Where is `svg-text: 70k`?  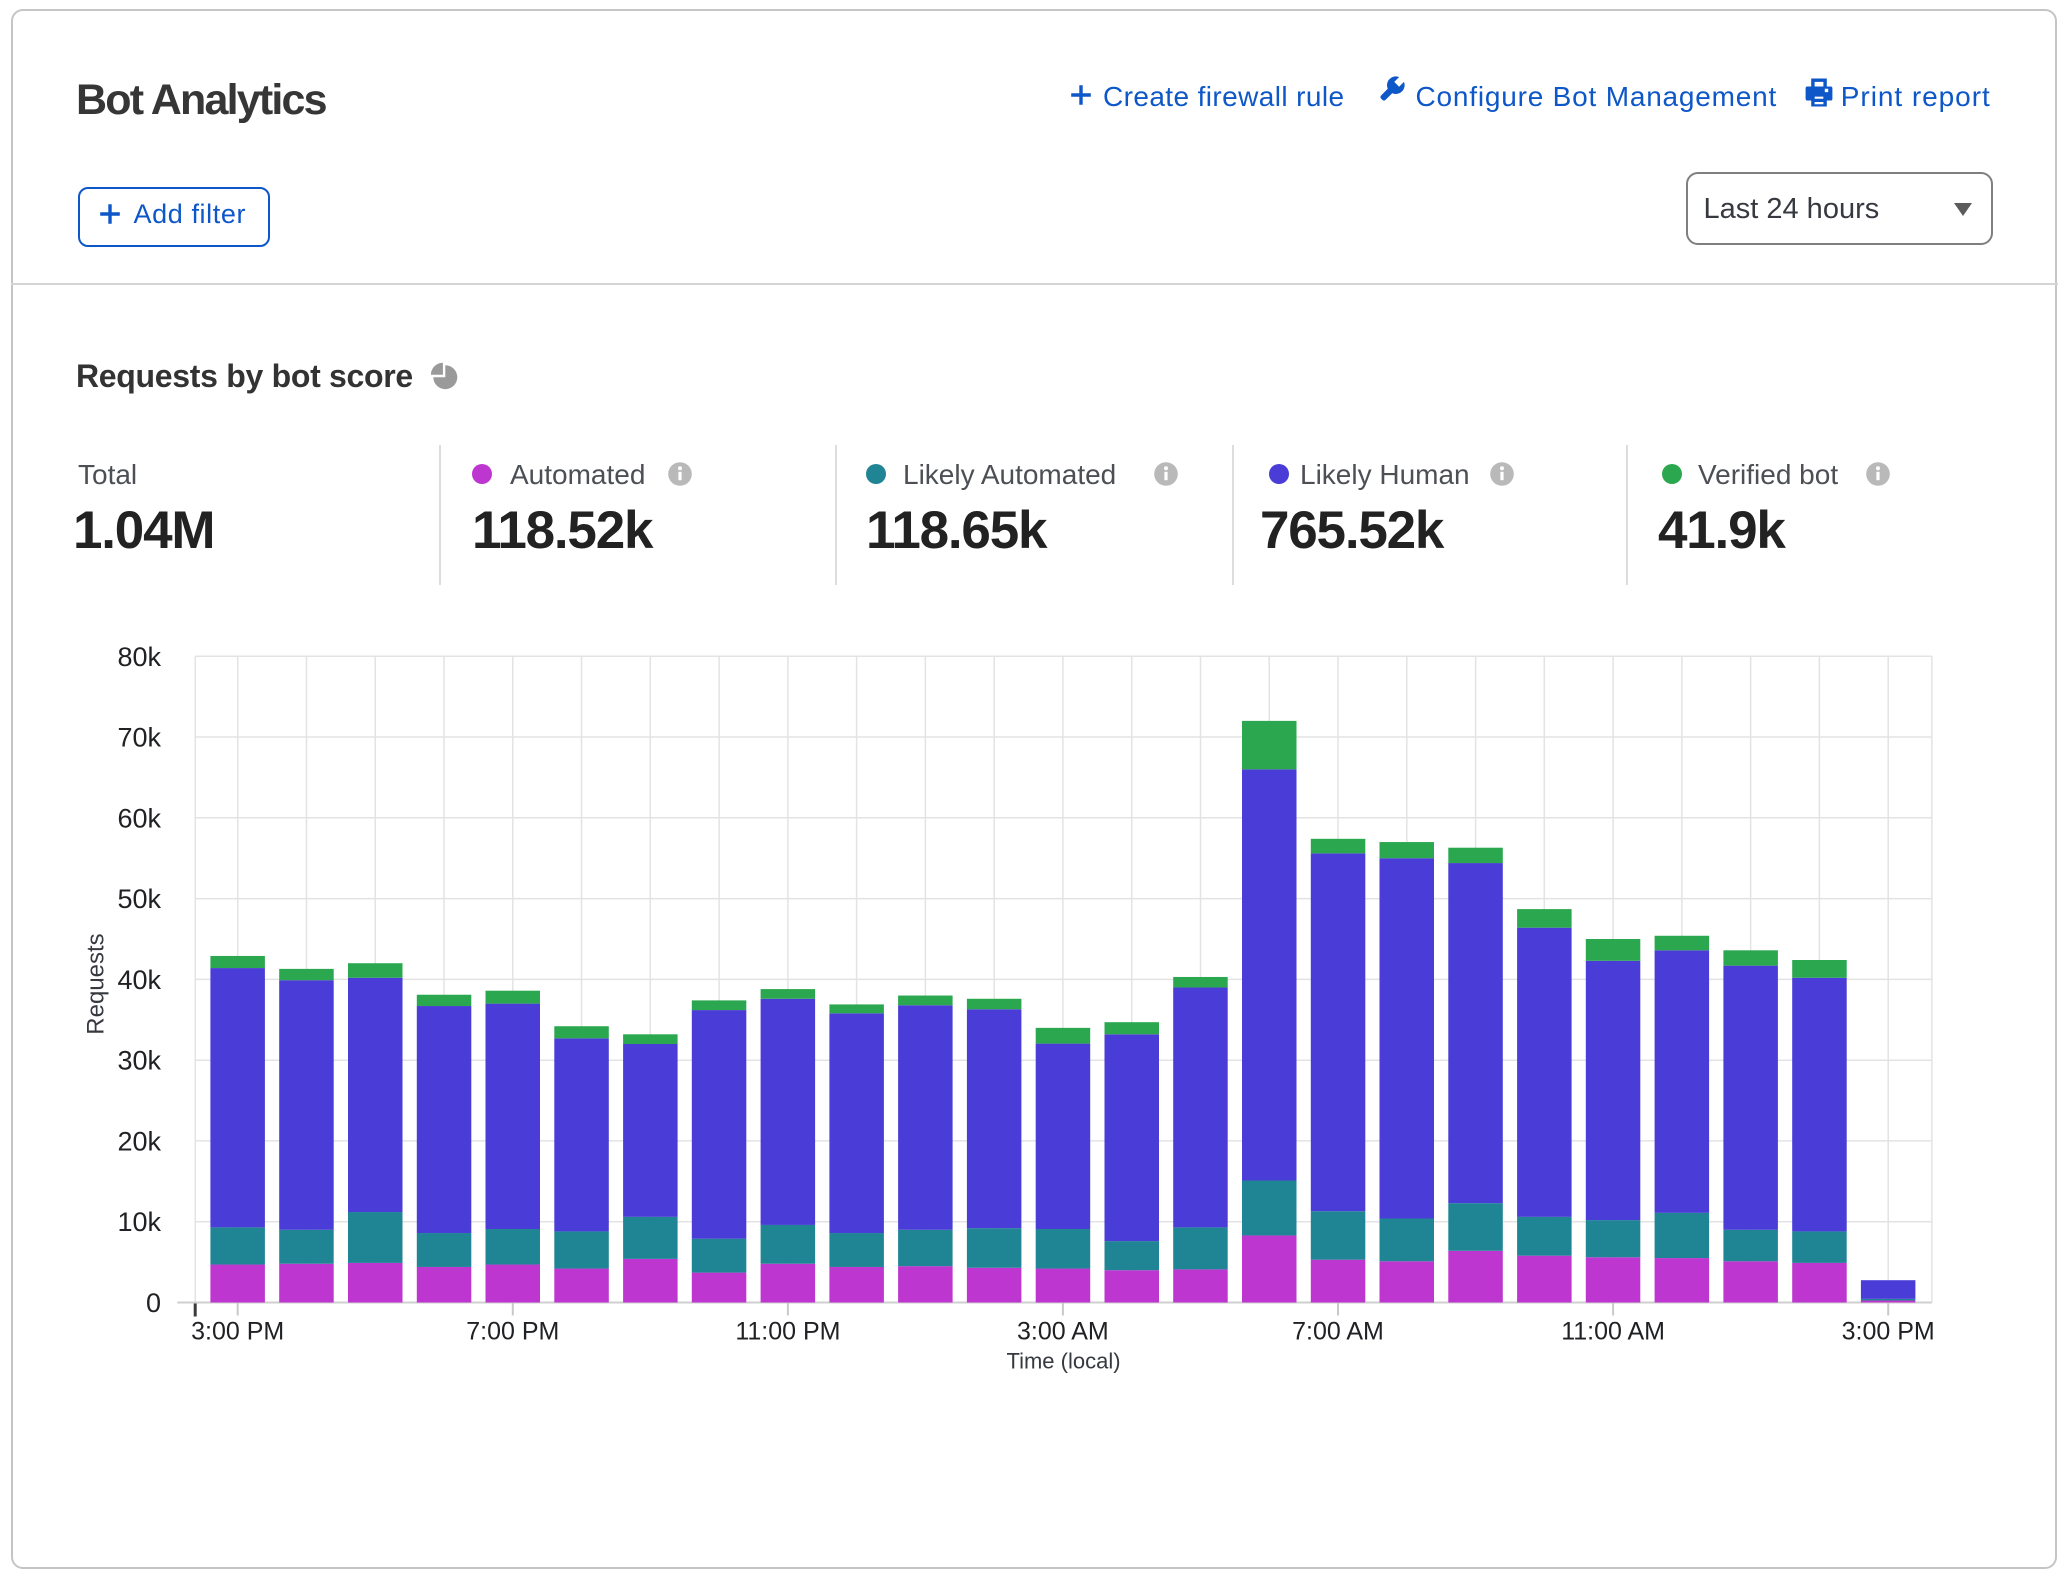
svg-text: 70k is located at coordinates (139, 738).